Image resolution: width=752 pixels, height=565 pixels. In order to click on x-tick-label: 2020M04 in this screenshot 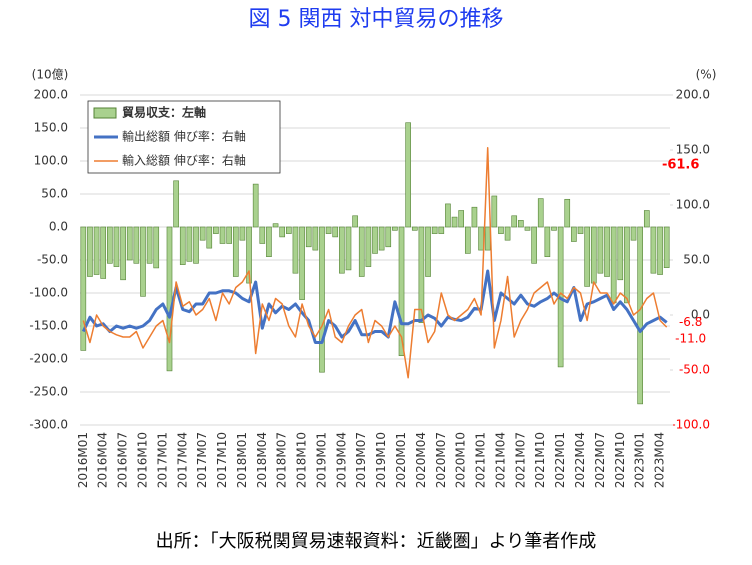, I will do `click(421, 460)`.